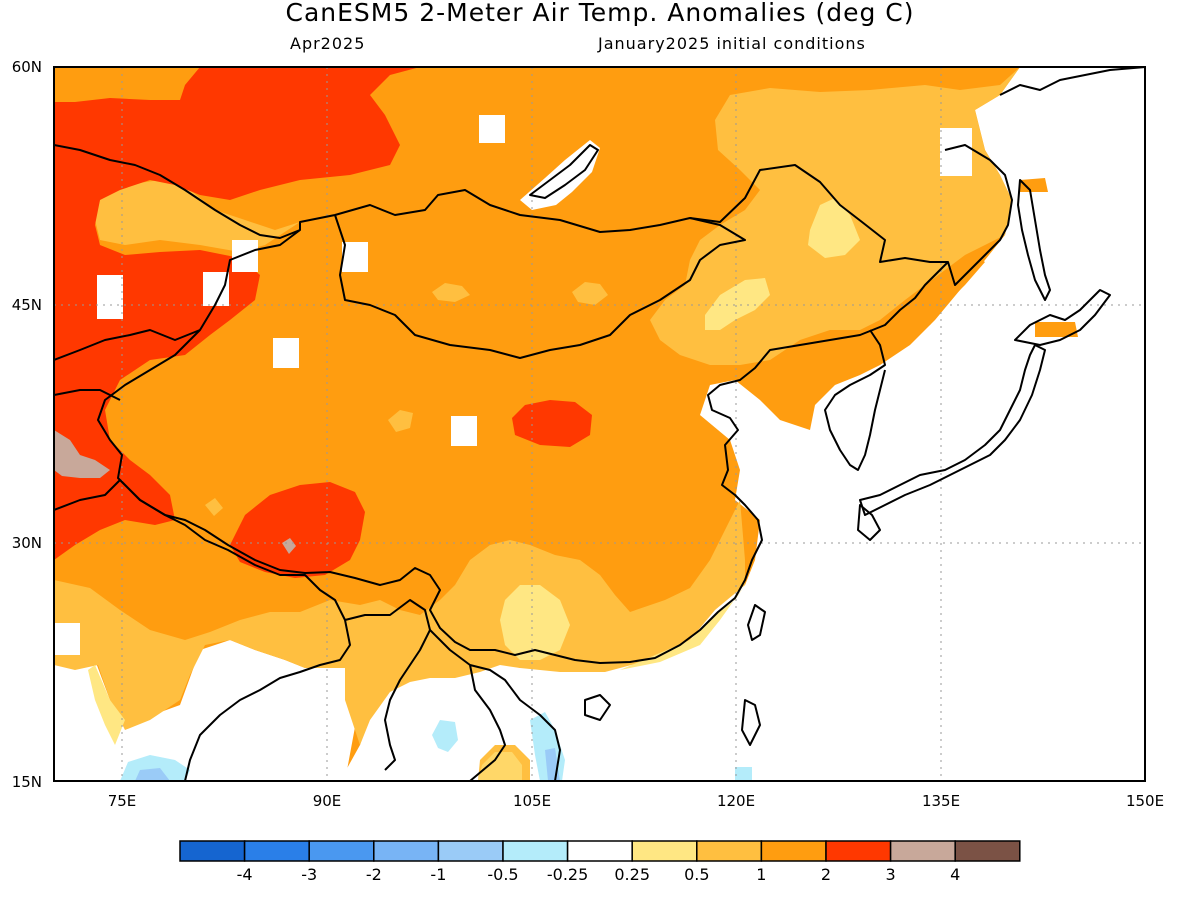 This screenshot has height=900, width=1200. Describe the element at coordinates (696, 874) in the screenshot. I see `colorbar-label: 0.5` at that location.